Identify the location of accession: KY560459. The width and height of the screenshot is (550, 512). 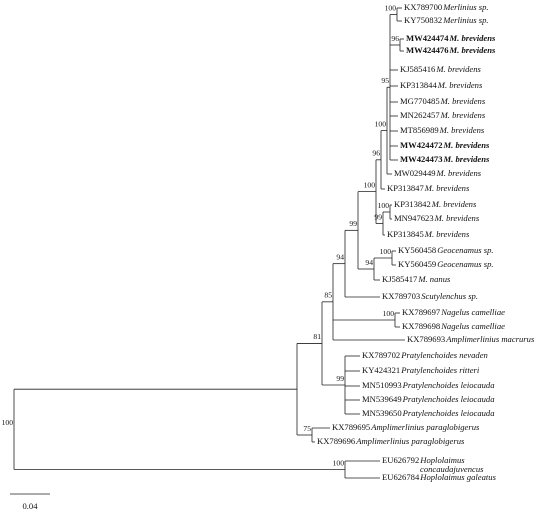
(417, 264).